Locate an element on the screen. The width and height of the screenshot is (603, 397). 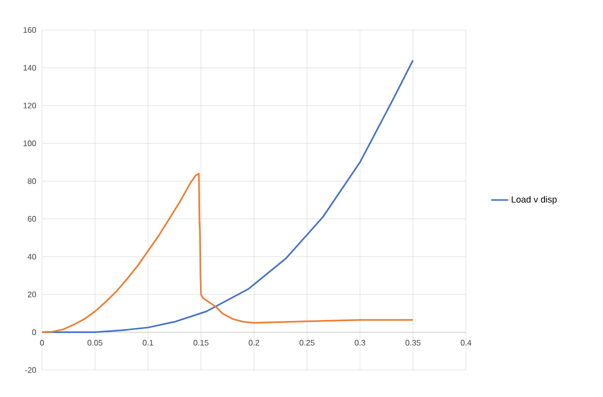
x-tick-label: 0.2 is located at coordinates (254, 343).